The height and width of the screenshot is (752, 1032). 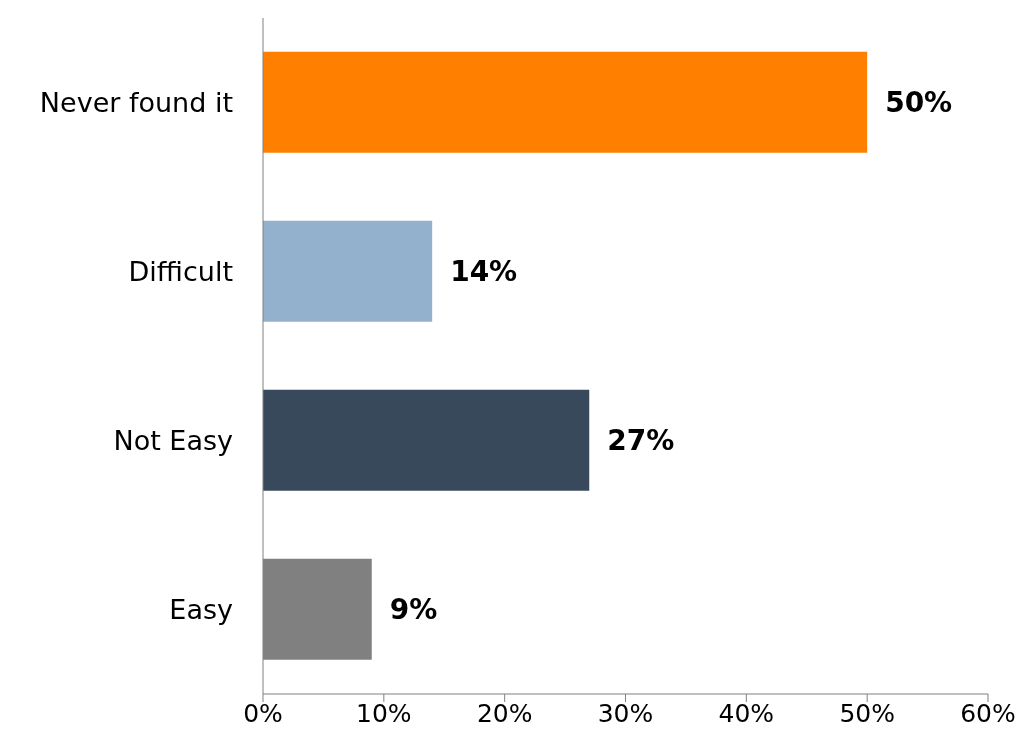 I want to click on data-label: 14%, so click(x=484, y=272).